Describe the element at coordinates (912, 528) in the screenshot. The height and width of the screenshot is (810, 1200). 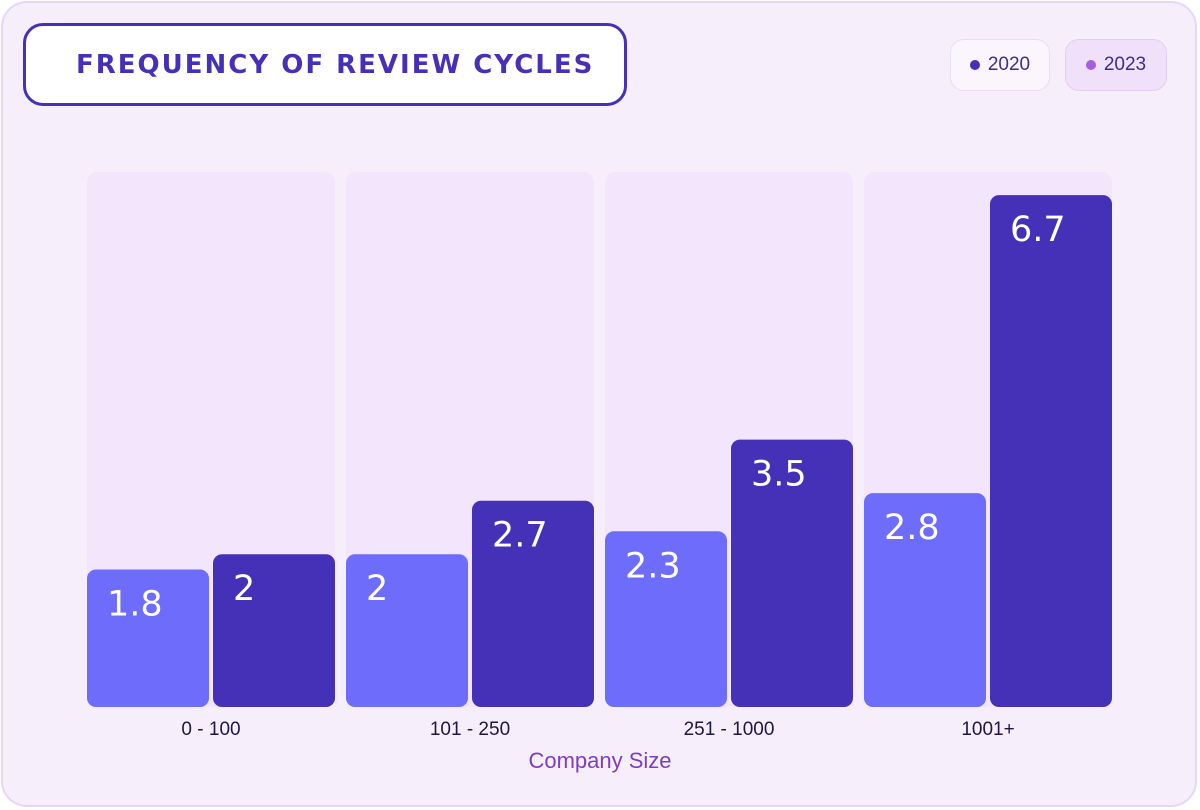
I see `bar-value-label: 2.8` at that location.